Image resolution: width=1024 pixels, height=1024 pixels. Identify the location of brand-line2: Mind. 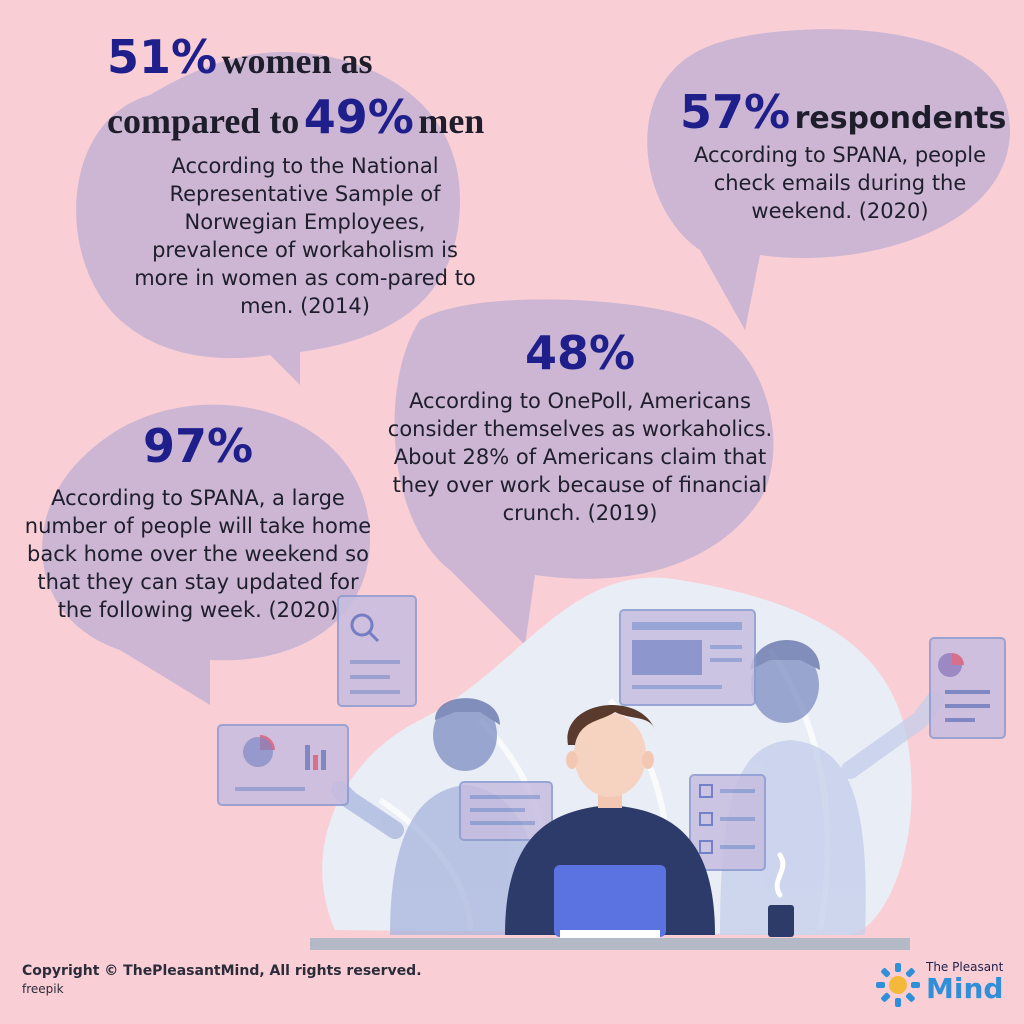
(965, 988).